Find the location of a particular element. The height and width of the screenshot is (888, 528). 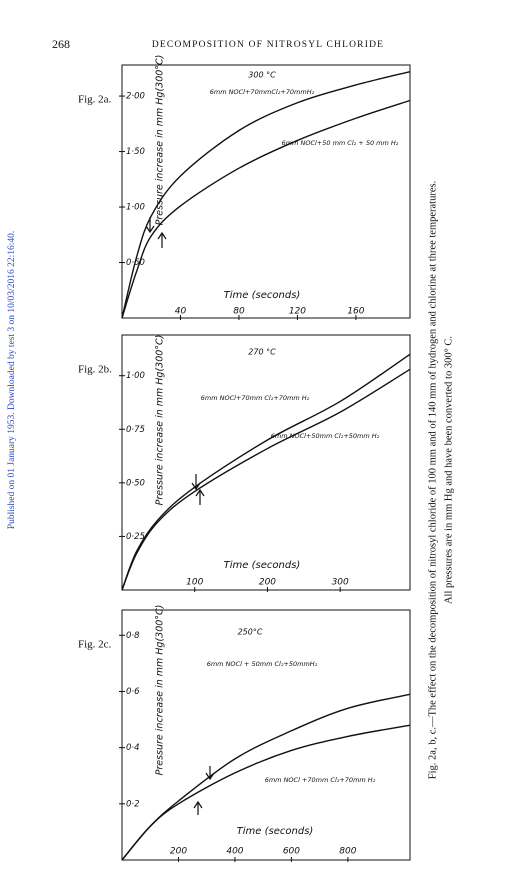

x-tick-label: 100 is located at coordinates (194, 583).